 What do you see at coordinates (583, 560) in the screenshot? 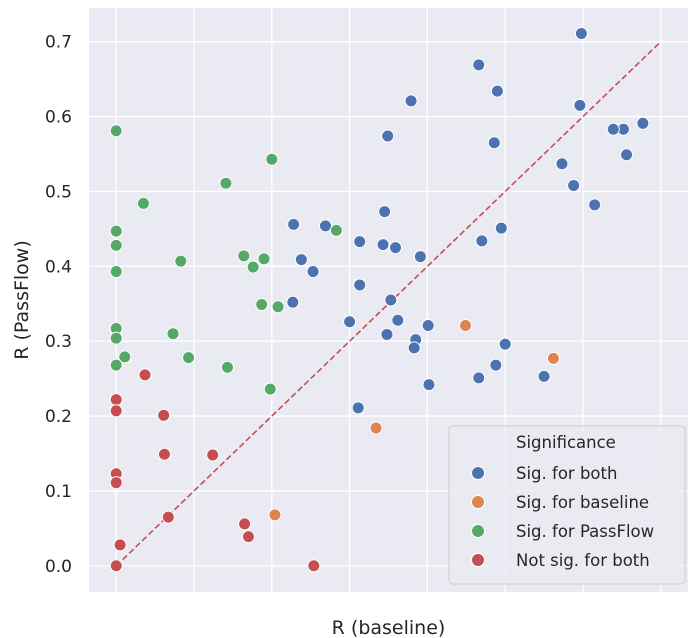
I see `legend-entry: Not sig. for both` at bounding box center [583, 560].